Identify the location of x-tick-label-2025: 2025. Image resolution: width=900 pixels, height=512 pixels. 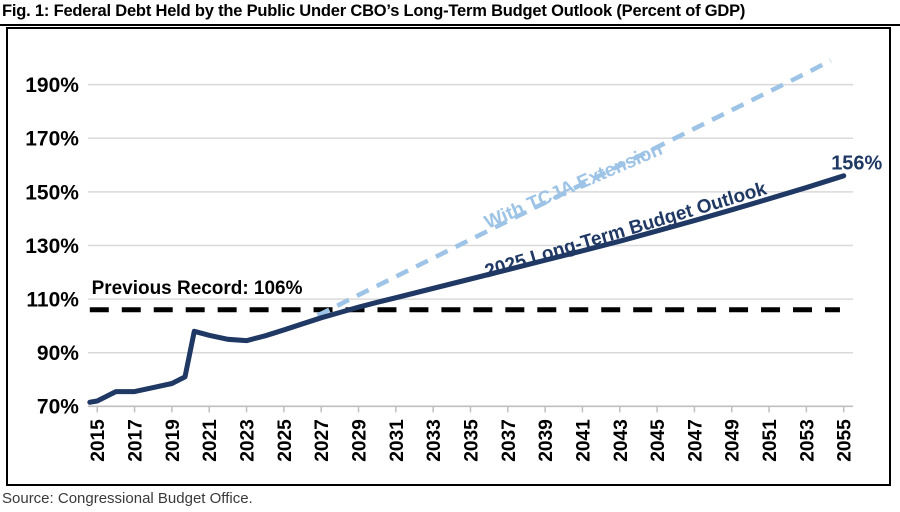
(285, 440).